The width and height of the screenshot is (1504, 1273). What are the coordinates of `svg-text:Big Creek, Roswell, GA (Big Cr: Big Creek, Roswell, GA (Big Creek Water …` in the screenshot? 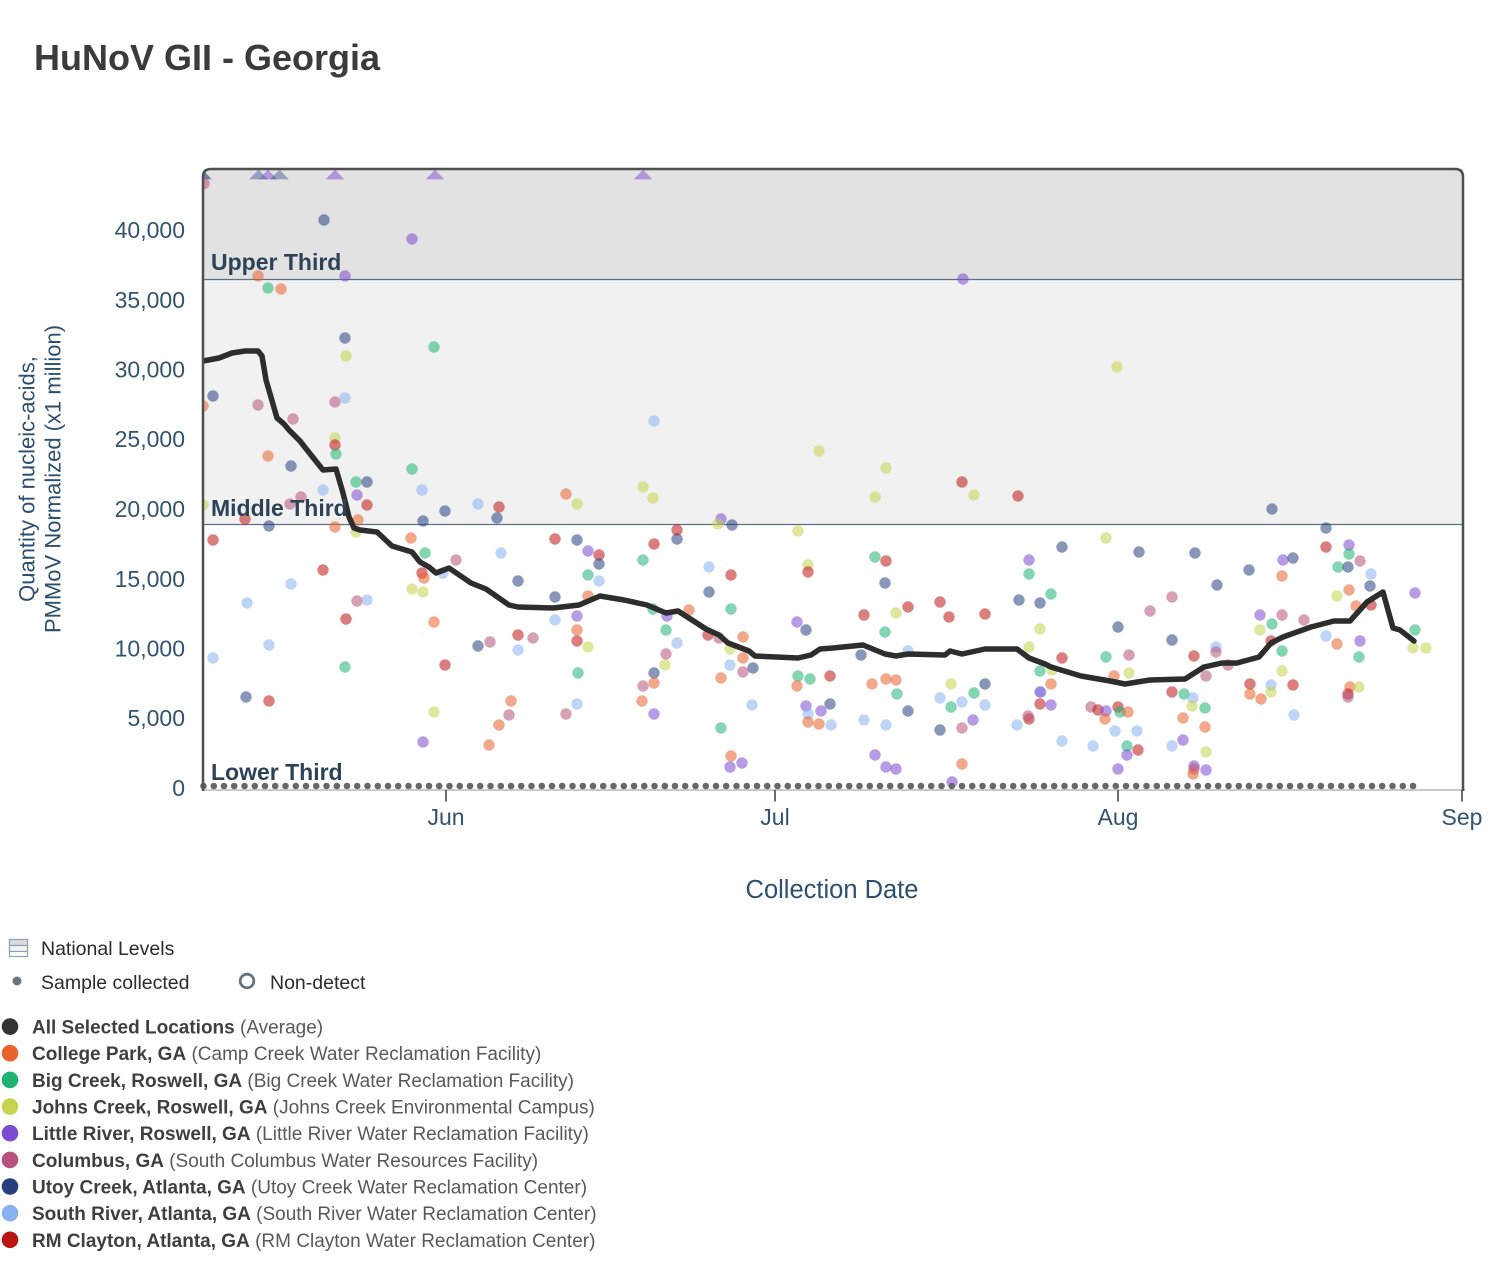 It's located at (303, 1081).